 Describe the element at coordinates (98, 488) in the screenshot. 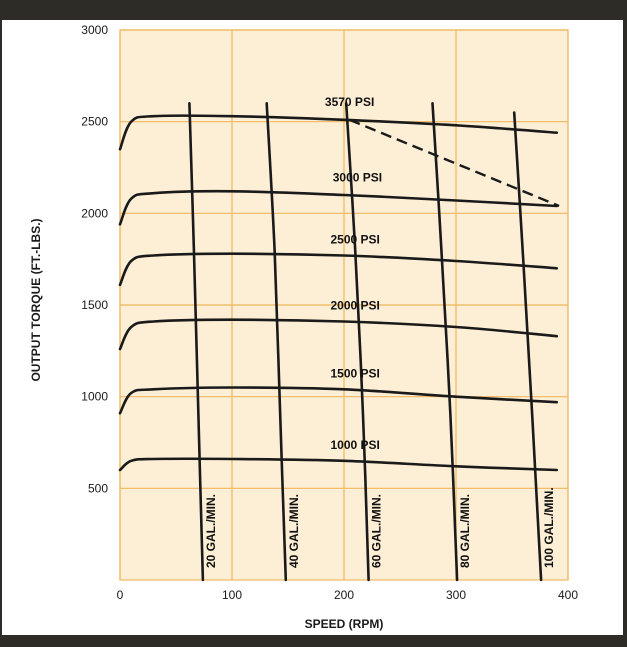

I see `y-tick-label: 500` at that location.